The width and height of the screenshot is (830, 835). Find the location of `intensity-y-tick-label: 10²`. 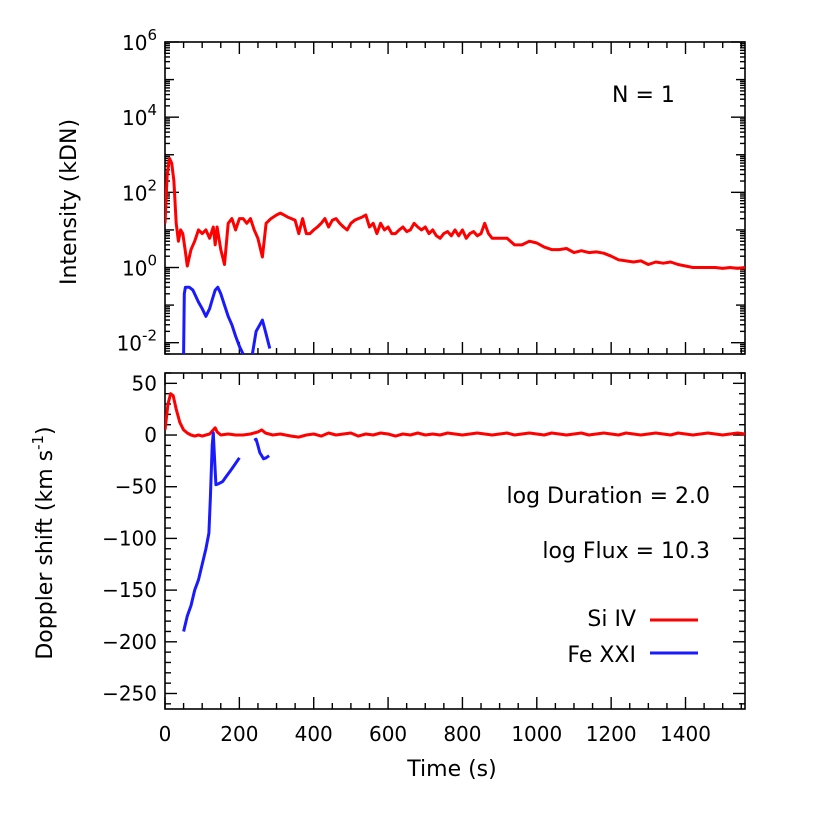

intensity-y-tick-label: 10² is located at coordinates (139, 190).